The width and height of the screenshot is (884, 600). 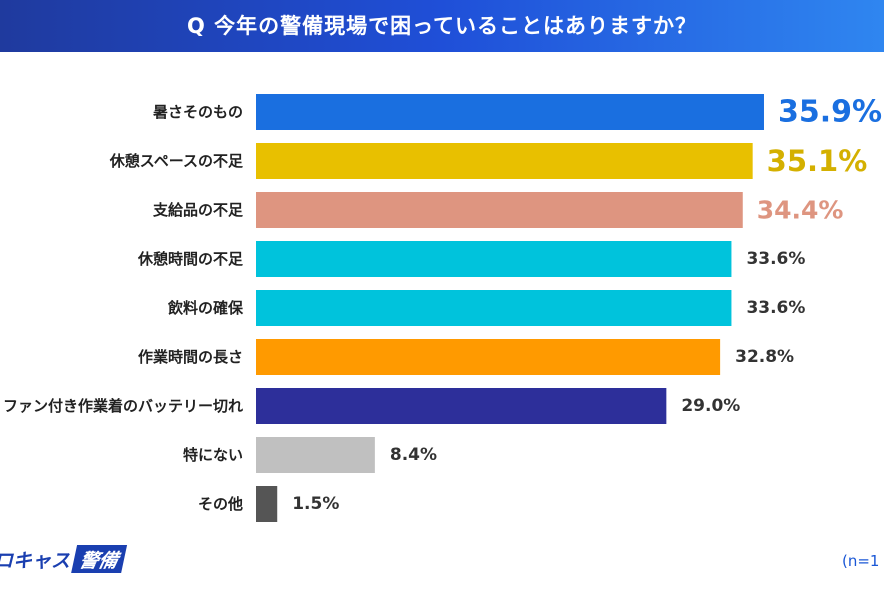 What do you see at coordinates (764, 357) in the screenshot?
I see `value-label: 32.8%` at bounding box center [764, 357].